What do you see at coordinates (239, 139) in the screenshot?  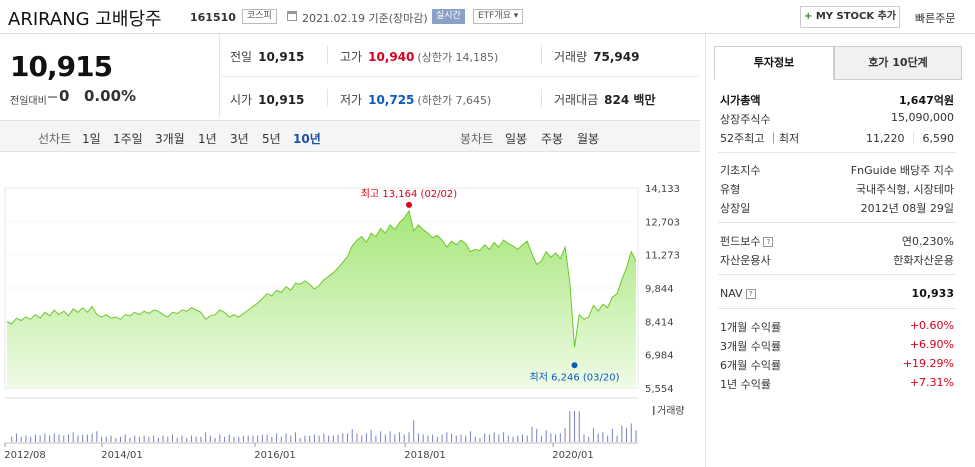 I see `tab-period-3y: 3년` at bounding box center [239, 139].